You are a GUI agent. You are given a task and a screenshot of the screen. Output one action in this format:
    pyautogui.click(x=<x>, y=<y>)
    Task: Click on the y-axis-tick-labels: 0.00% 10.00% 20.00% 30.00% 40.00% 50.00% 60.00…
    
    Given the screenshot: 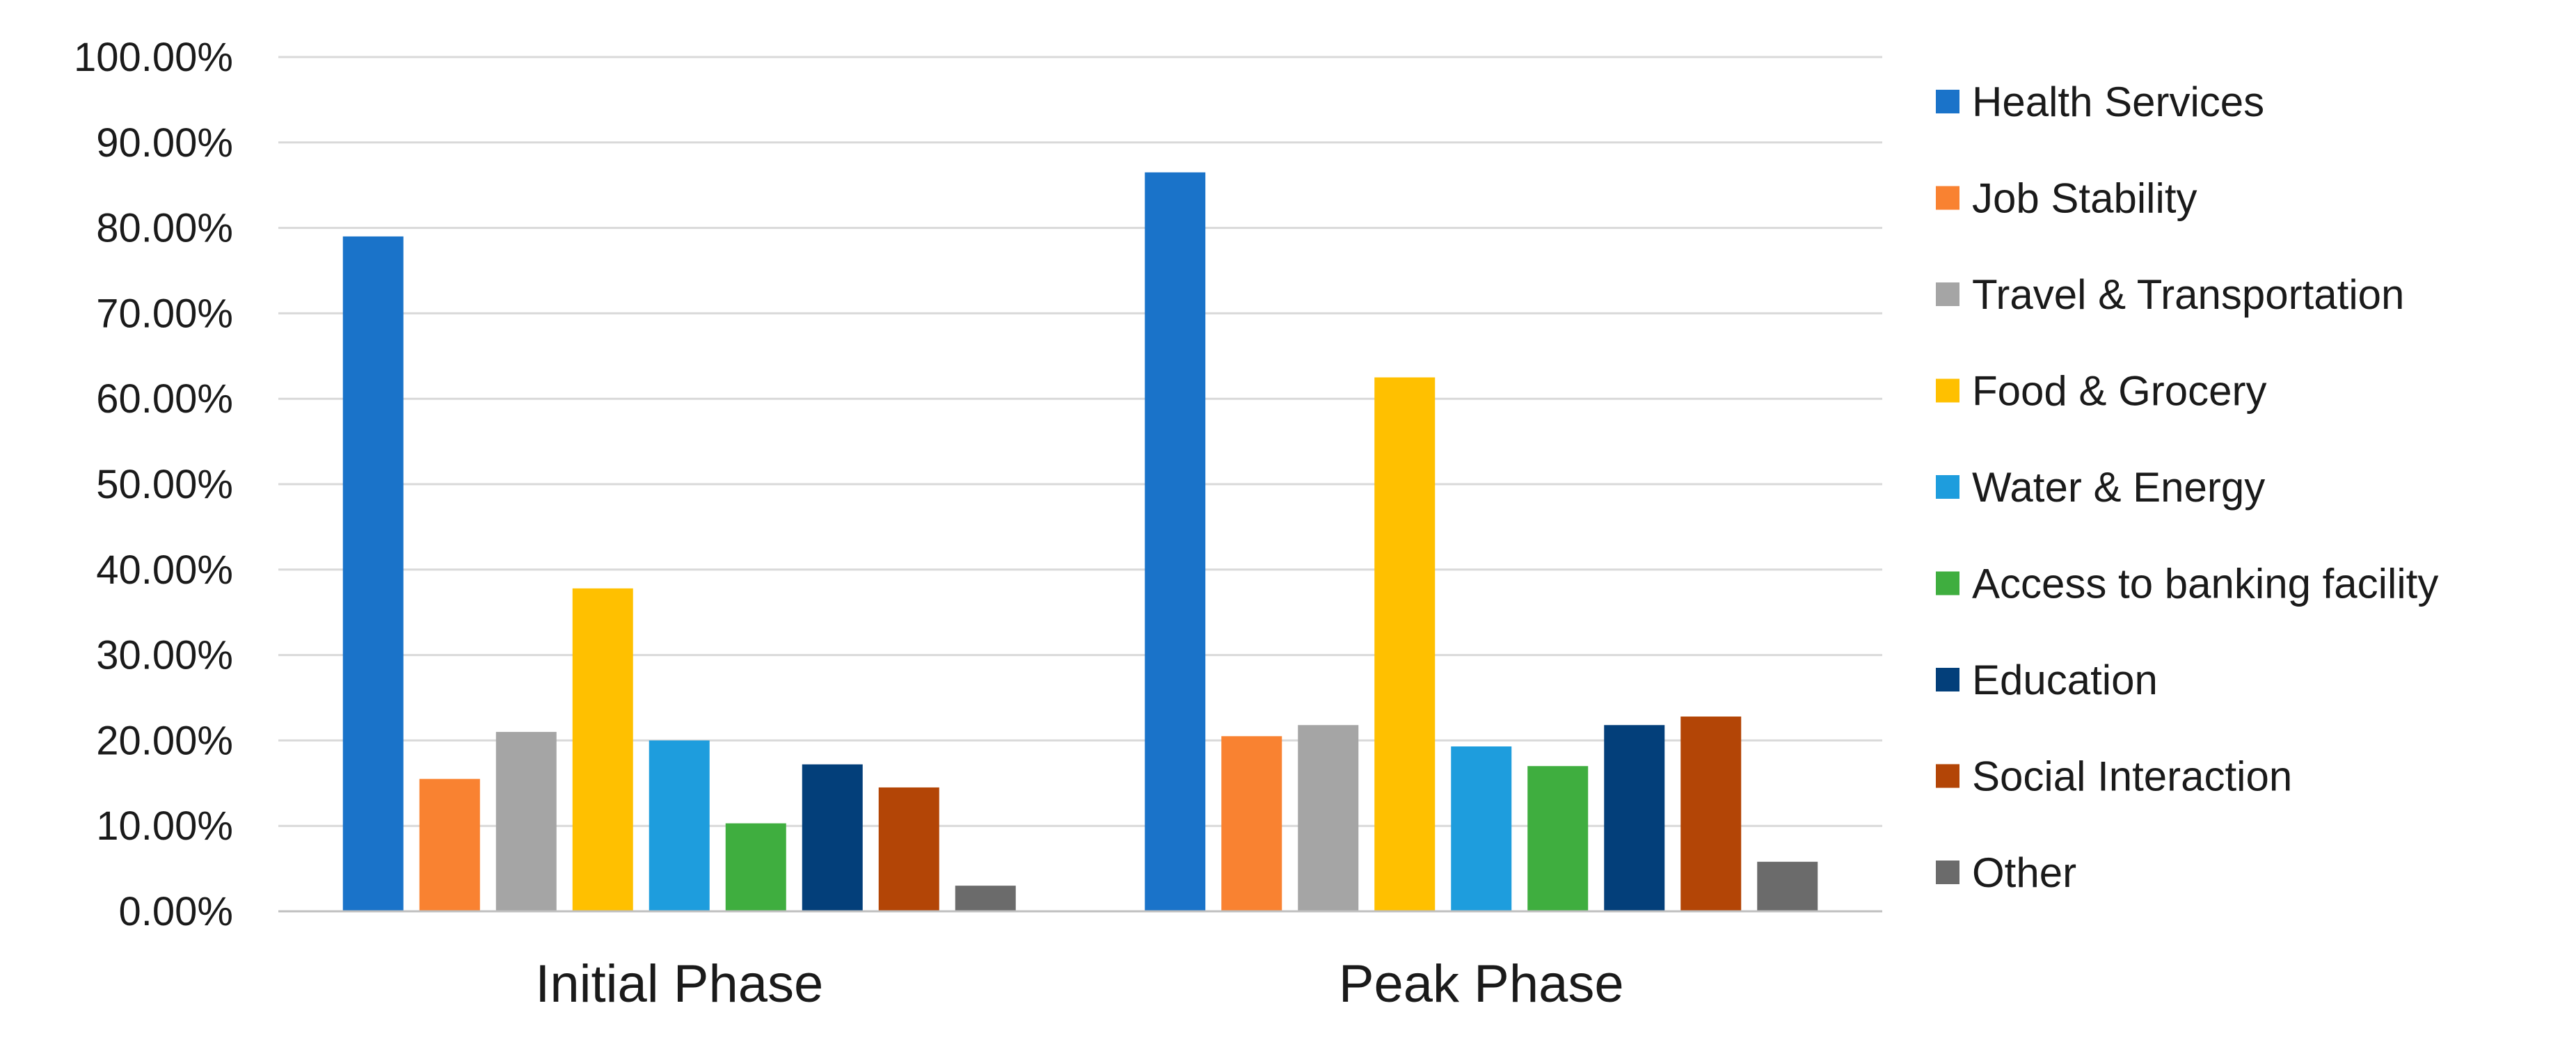 What is the action you would take?
    pyautogui.click(x=153, y=484)
    